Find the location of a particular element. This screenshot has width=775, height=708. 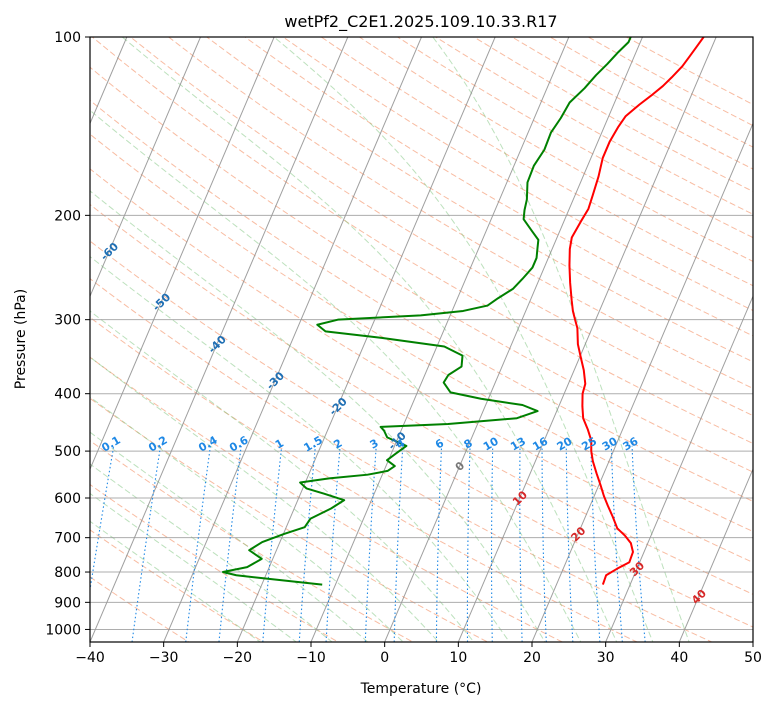

isotherm-label: -20 is located at coordinates (338, 406).